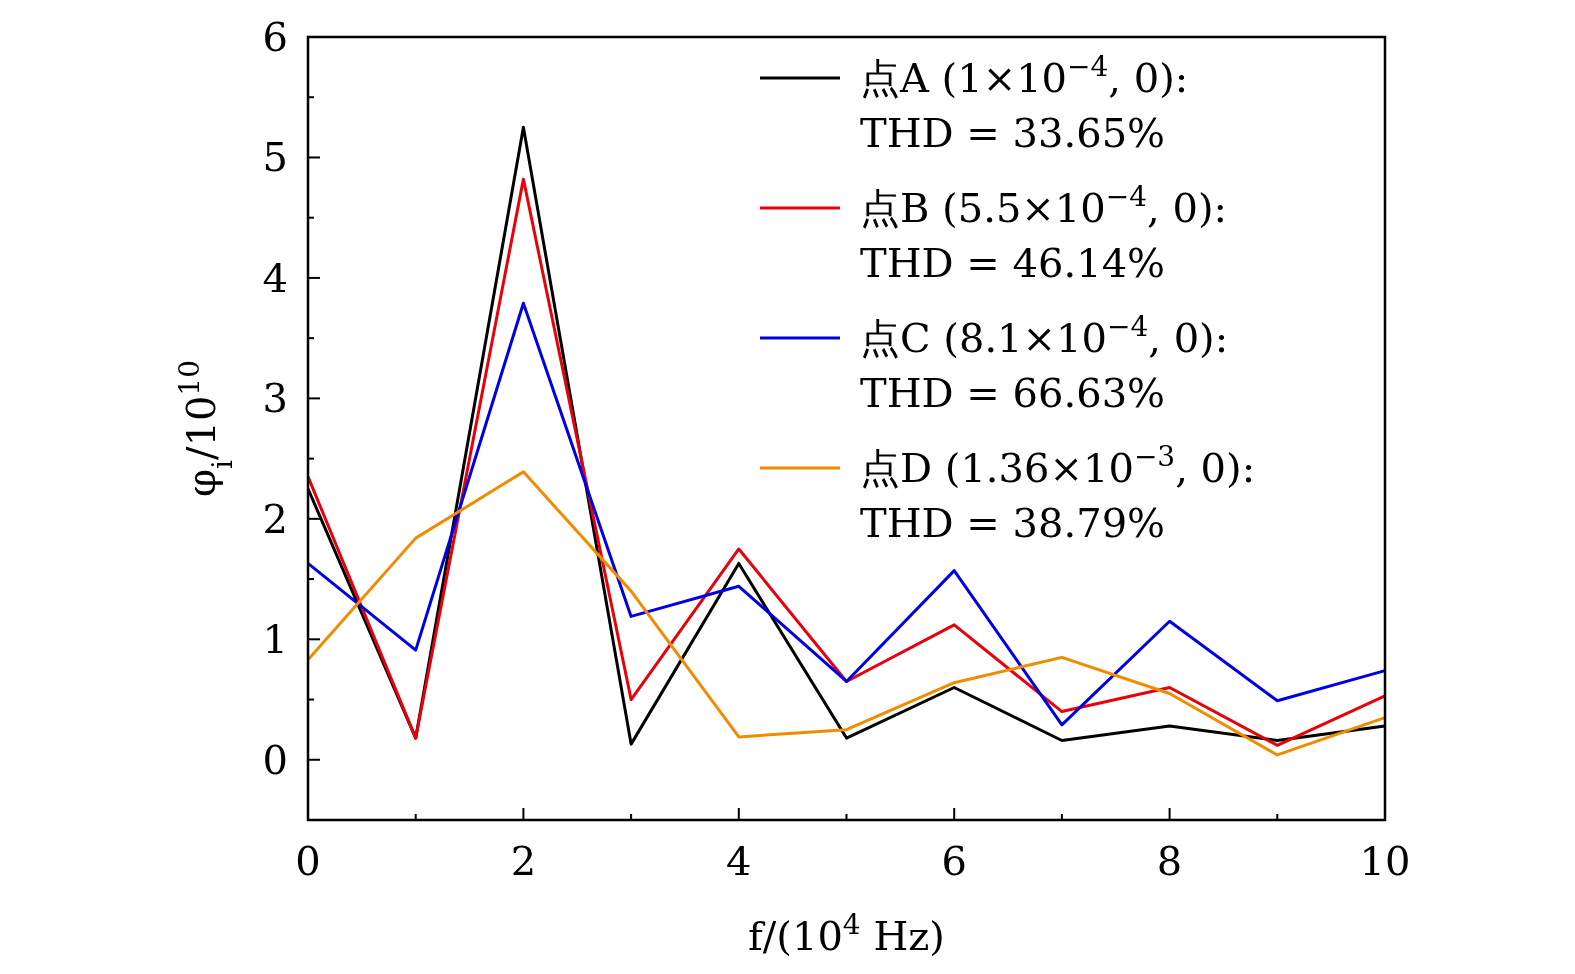 The image size is (1575, 974). I want to click on legend-label: 点D (1.36×10$^{−3}$, 0): THD = 38.79%, so click(1058, 492).